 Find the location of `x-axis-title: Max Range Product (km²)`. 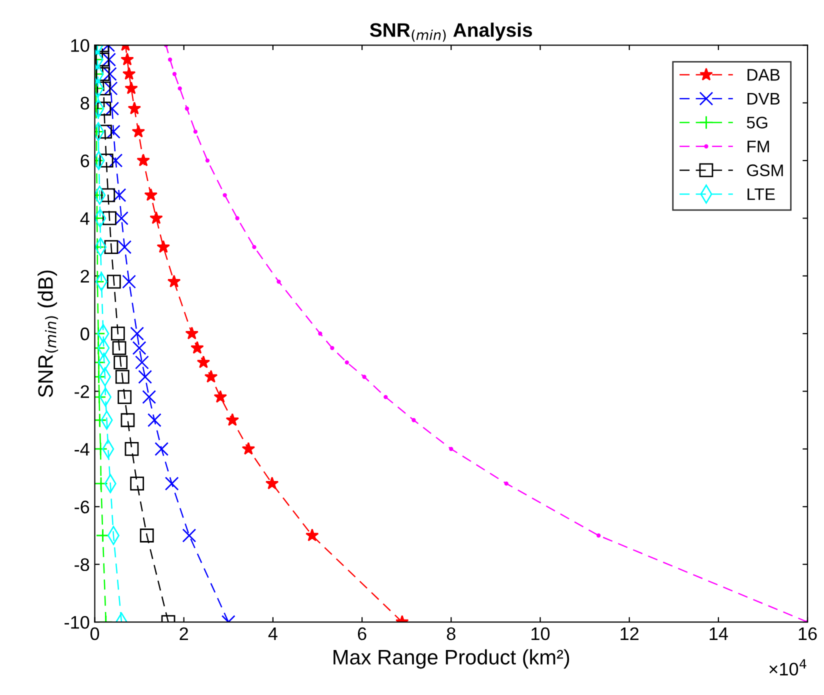

x-axis-title: Max Range Product (km²) is located at coordinates (452, 659).